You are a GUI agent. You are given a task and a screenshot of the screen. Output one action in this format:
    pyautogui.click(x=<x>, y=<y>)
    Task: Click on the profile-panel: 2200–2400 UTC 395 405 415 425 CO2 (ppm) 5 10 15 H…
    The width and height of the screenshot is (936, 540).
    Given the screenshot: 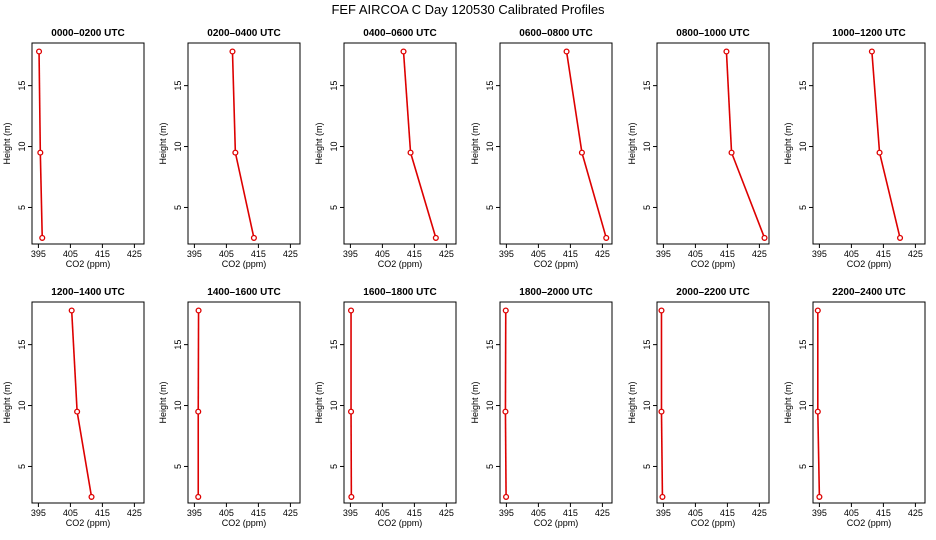 What is the action you would take?
    pyautogui.click(x=854, y=407)
    